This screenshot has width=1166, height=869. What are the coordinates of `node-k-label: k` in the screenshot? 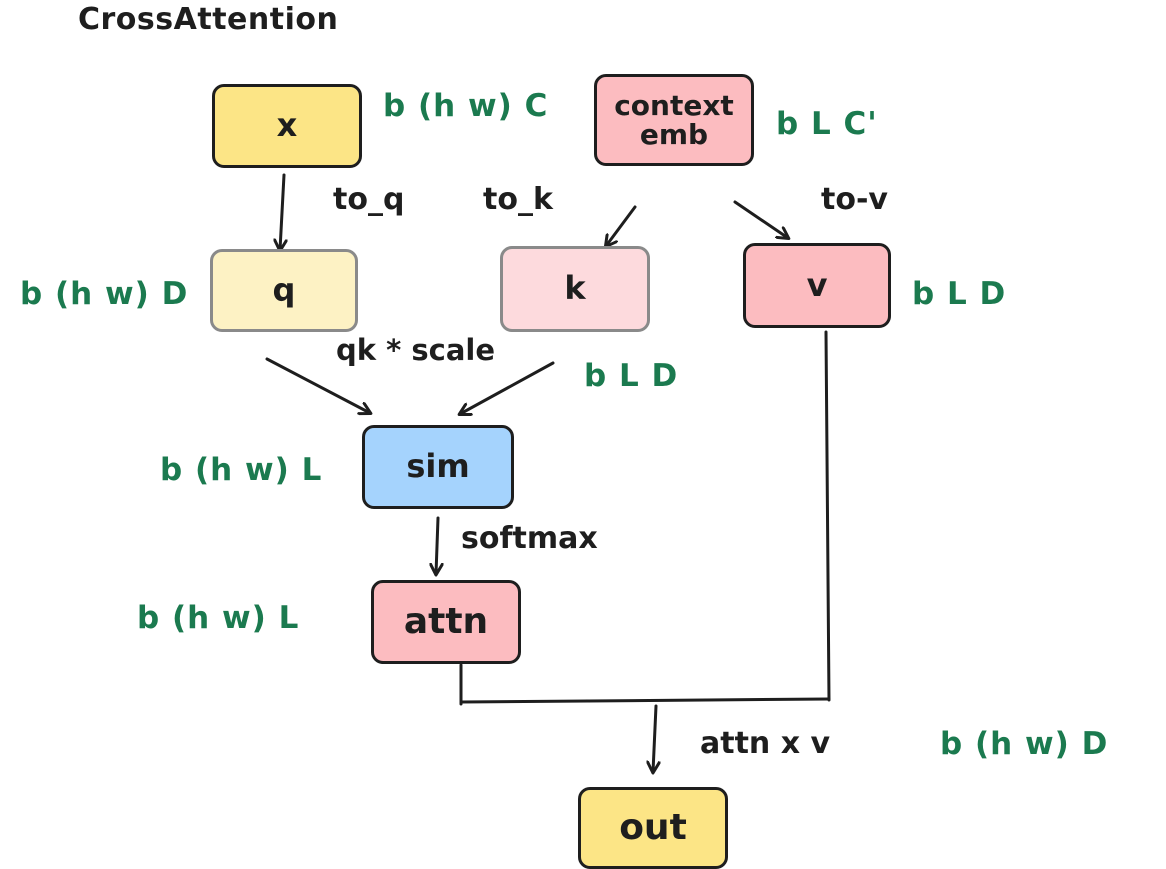 It's located at (574, 289).